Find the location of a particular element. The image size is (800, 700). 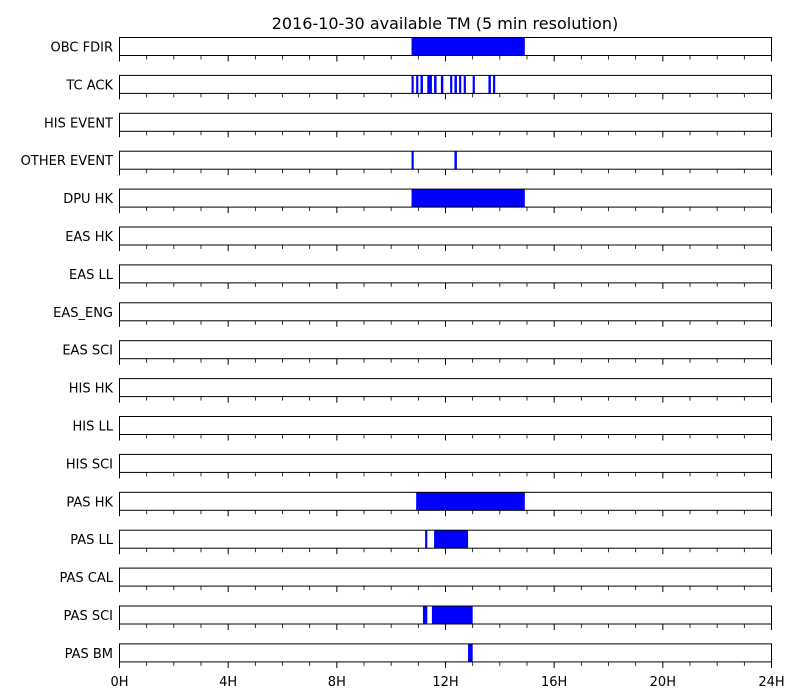

row-label: HIS EVENT is located at coordinates (78, 123).